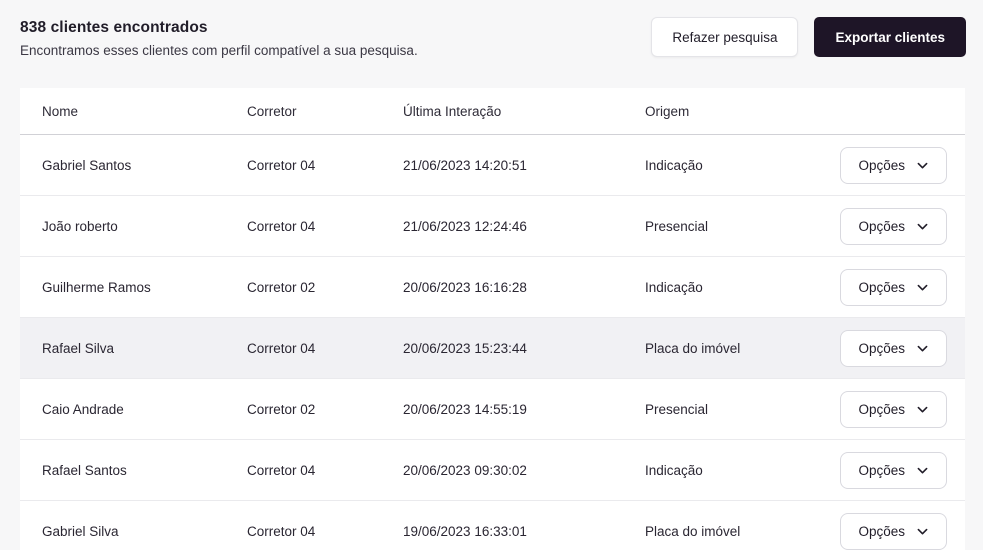  What do you see at coordinates (60, 111) in the screenshot?
I see `column-header-nome: Nome` at bounding box center [60, 111].